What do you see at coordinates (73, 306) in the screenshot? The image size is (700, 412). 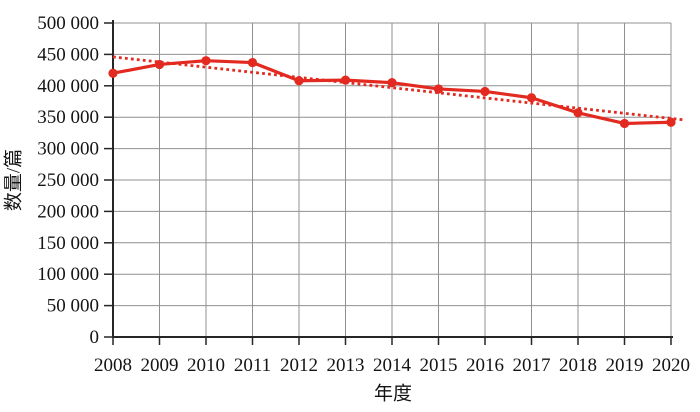 I see `y-tick-label: 50 000` at bounding box center [73, 306].